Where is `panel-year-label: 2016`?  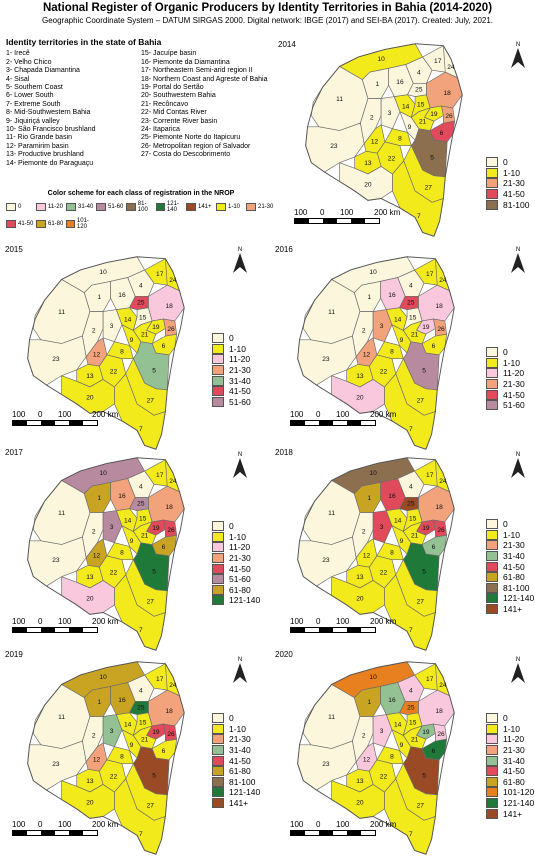
panel-year-label: 2016 is located at coordinates (284, 249).